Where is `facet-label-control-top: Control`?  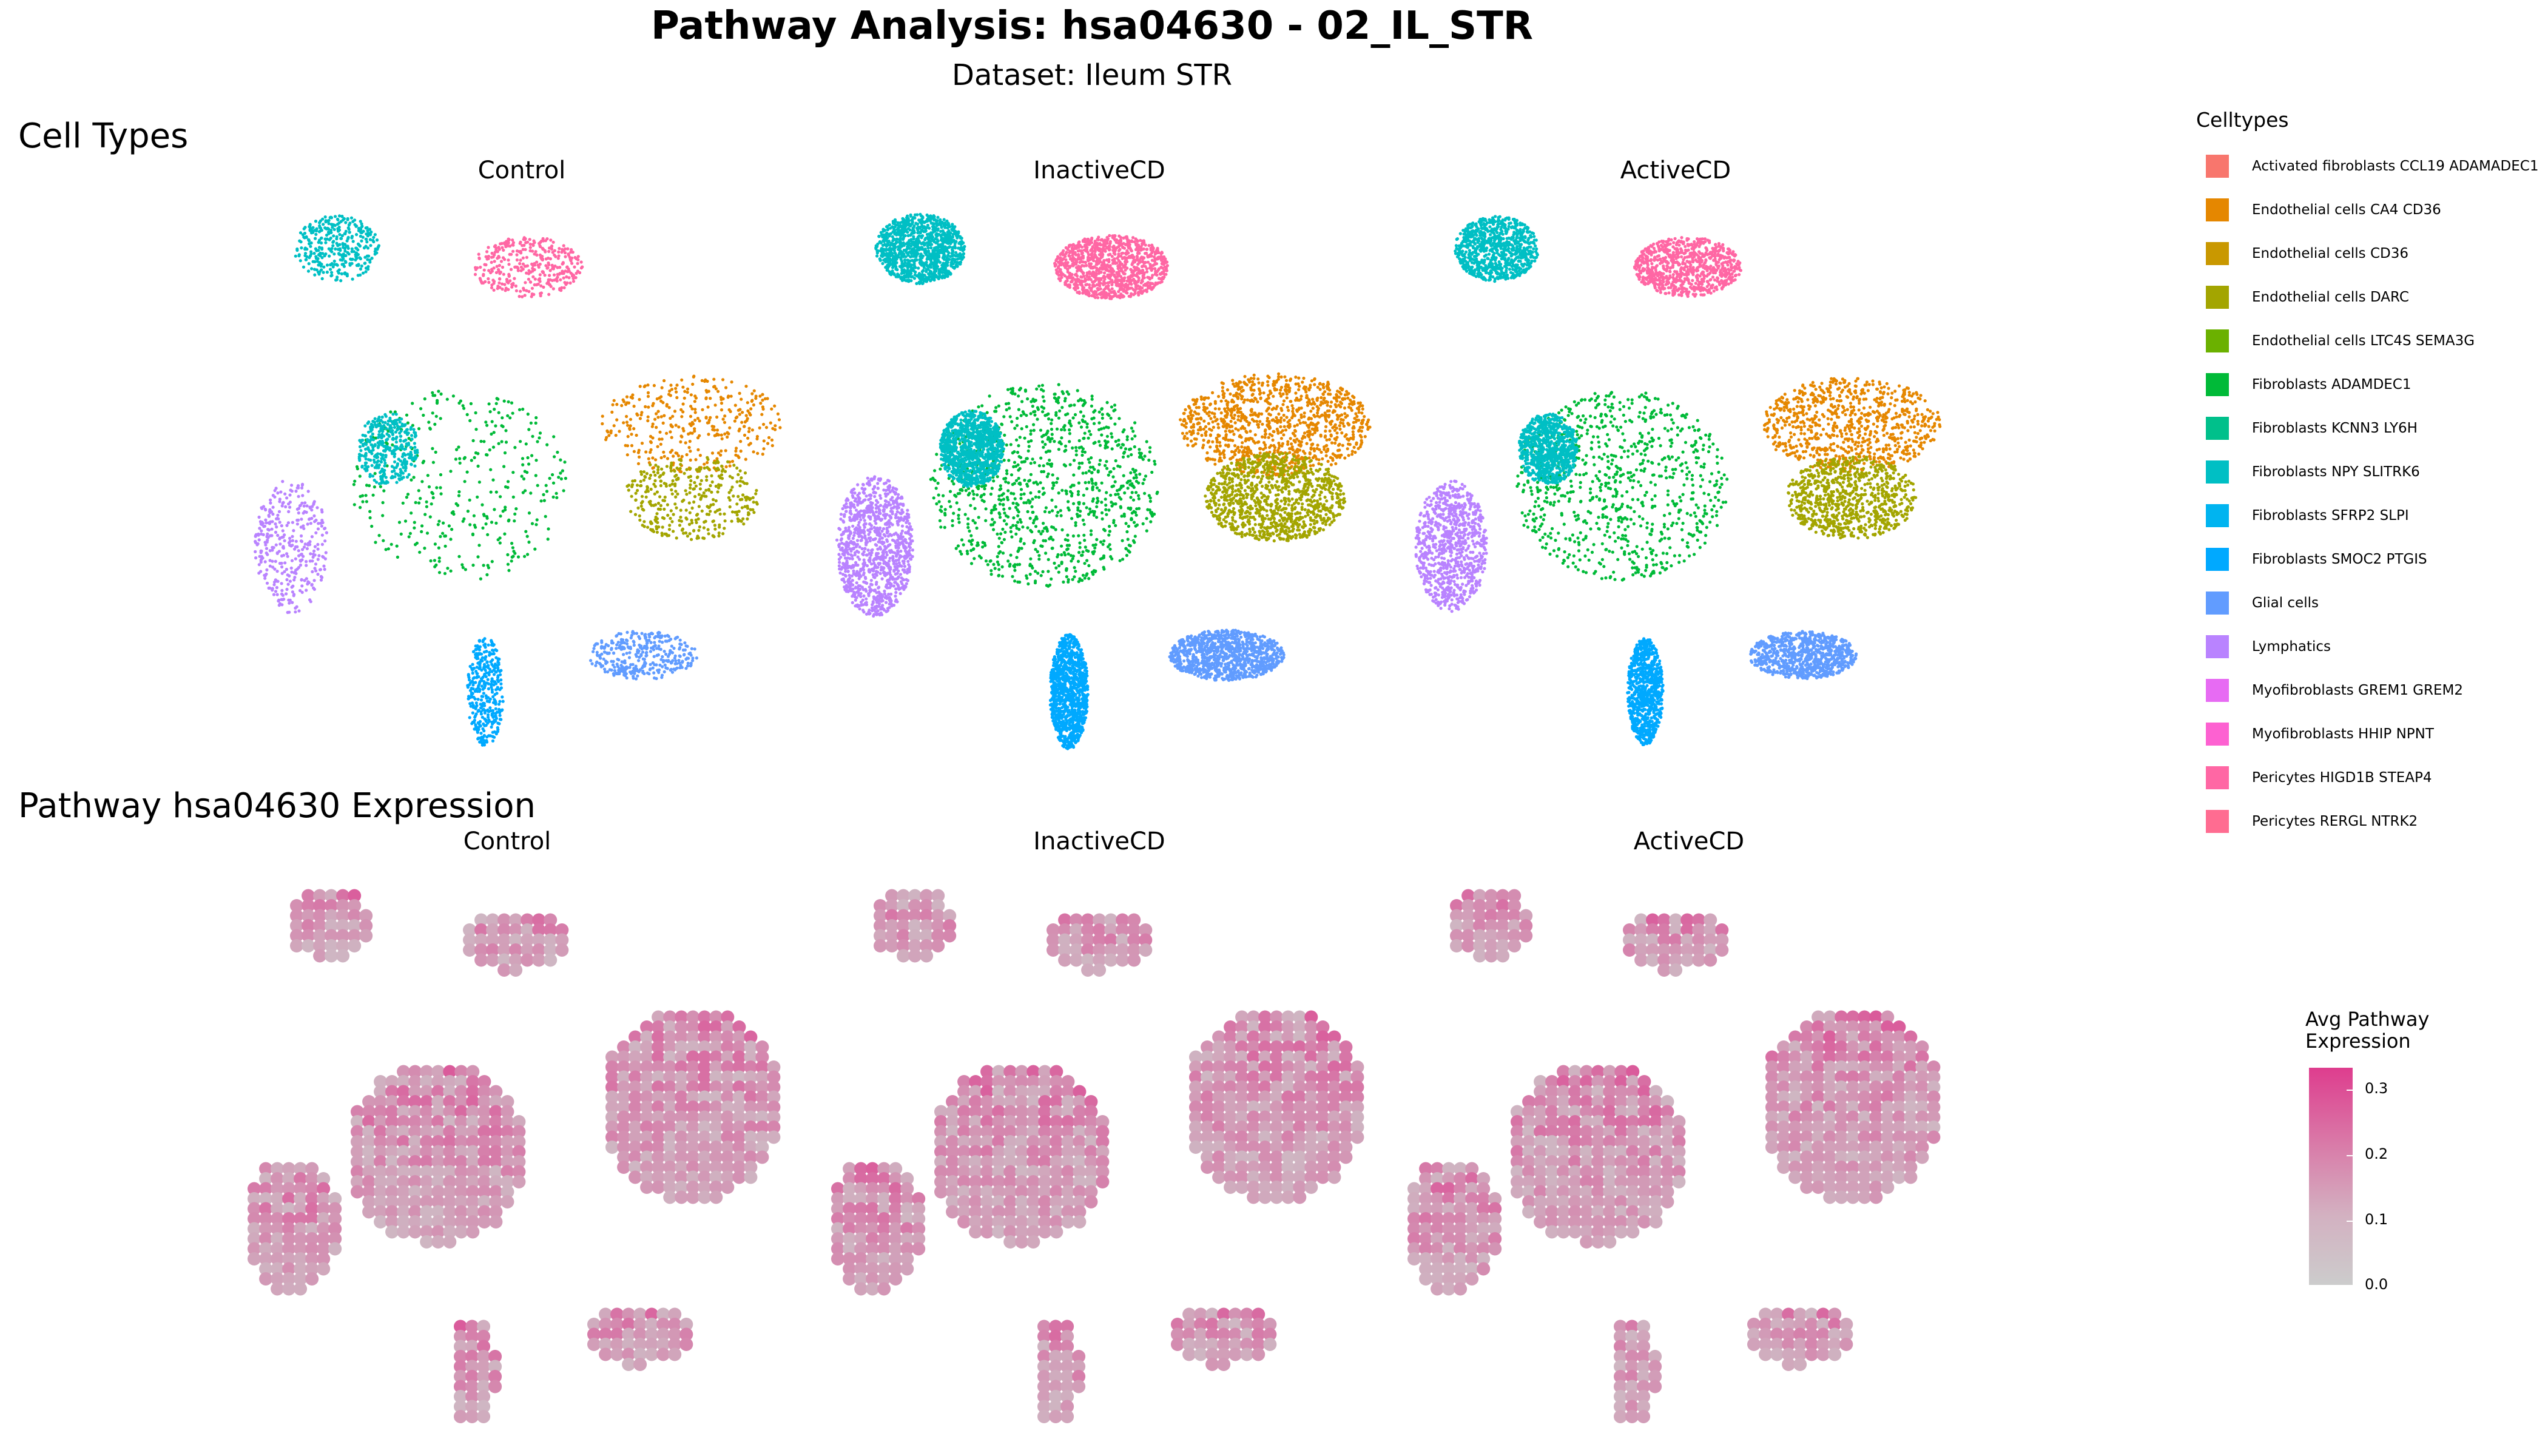
facet-label-control-top: Control is located at coordinates (521, 170).